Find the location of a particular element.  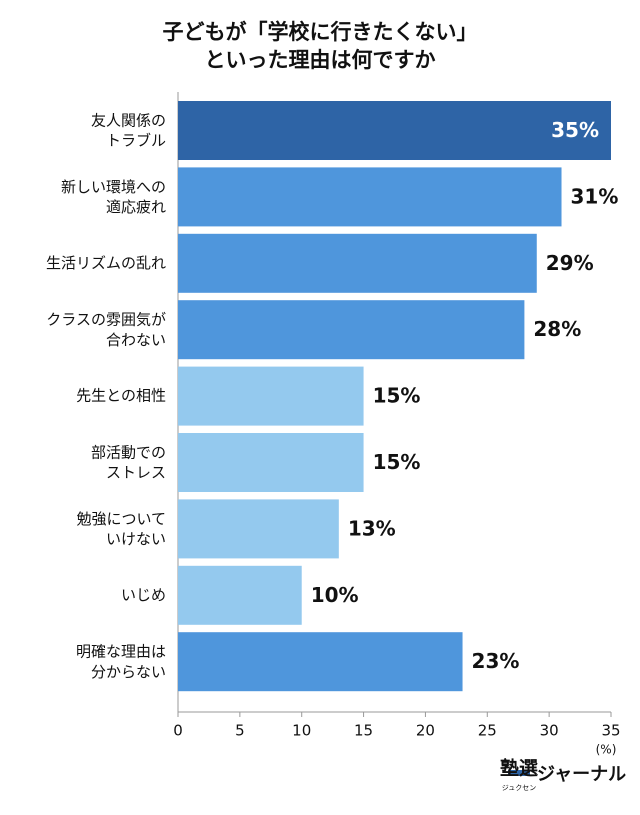

chart-title: 子どもが「学校に行きたくない」といった理由は何ですか is located at coordinates (320, 46).